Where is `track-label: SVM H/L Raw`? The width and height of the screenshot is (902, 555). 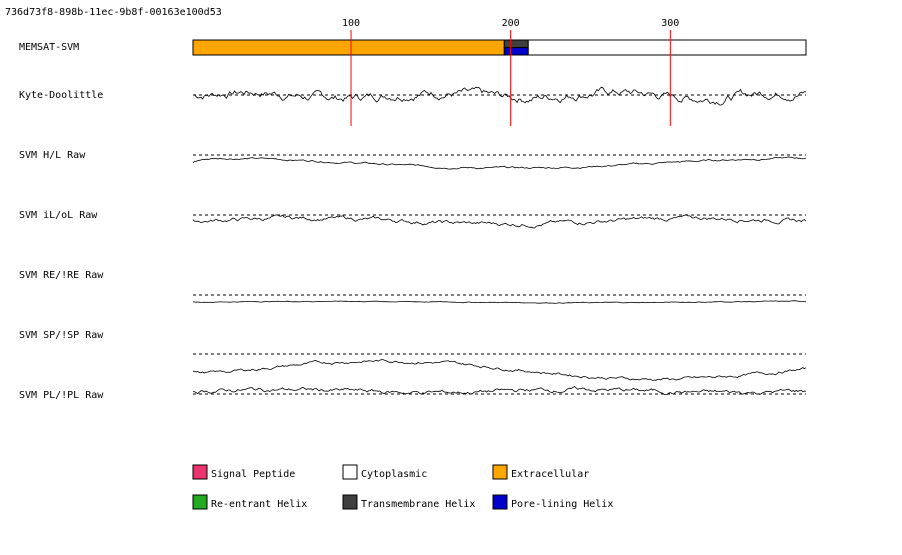 track-label: SVM H/L Raw is located at coordinates (52, 155).